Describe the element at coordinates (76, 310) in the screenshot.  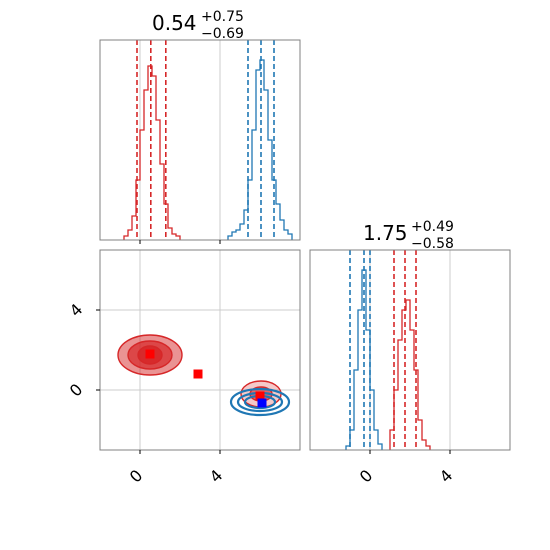
I see `tick-label-y: 4` at that location.